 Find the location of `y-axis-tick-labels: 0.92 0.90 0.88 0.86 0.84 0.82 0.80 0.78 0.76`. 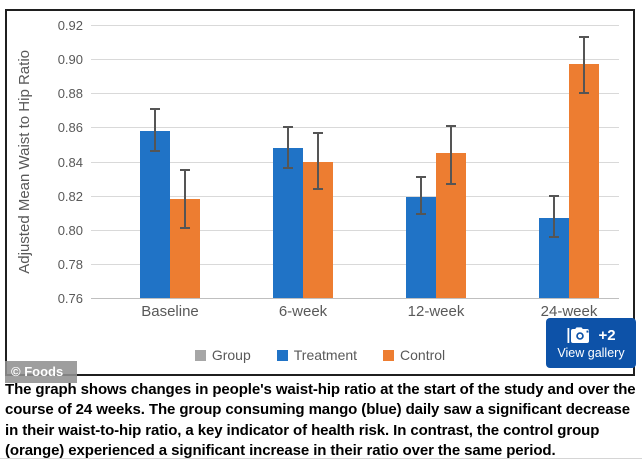

y-axis-tick-labels: 0.92 0.90 0.88 0.86 0.84 0.82 0.80 0.78 0.76 is located at coordinates (60, 162).